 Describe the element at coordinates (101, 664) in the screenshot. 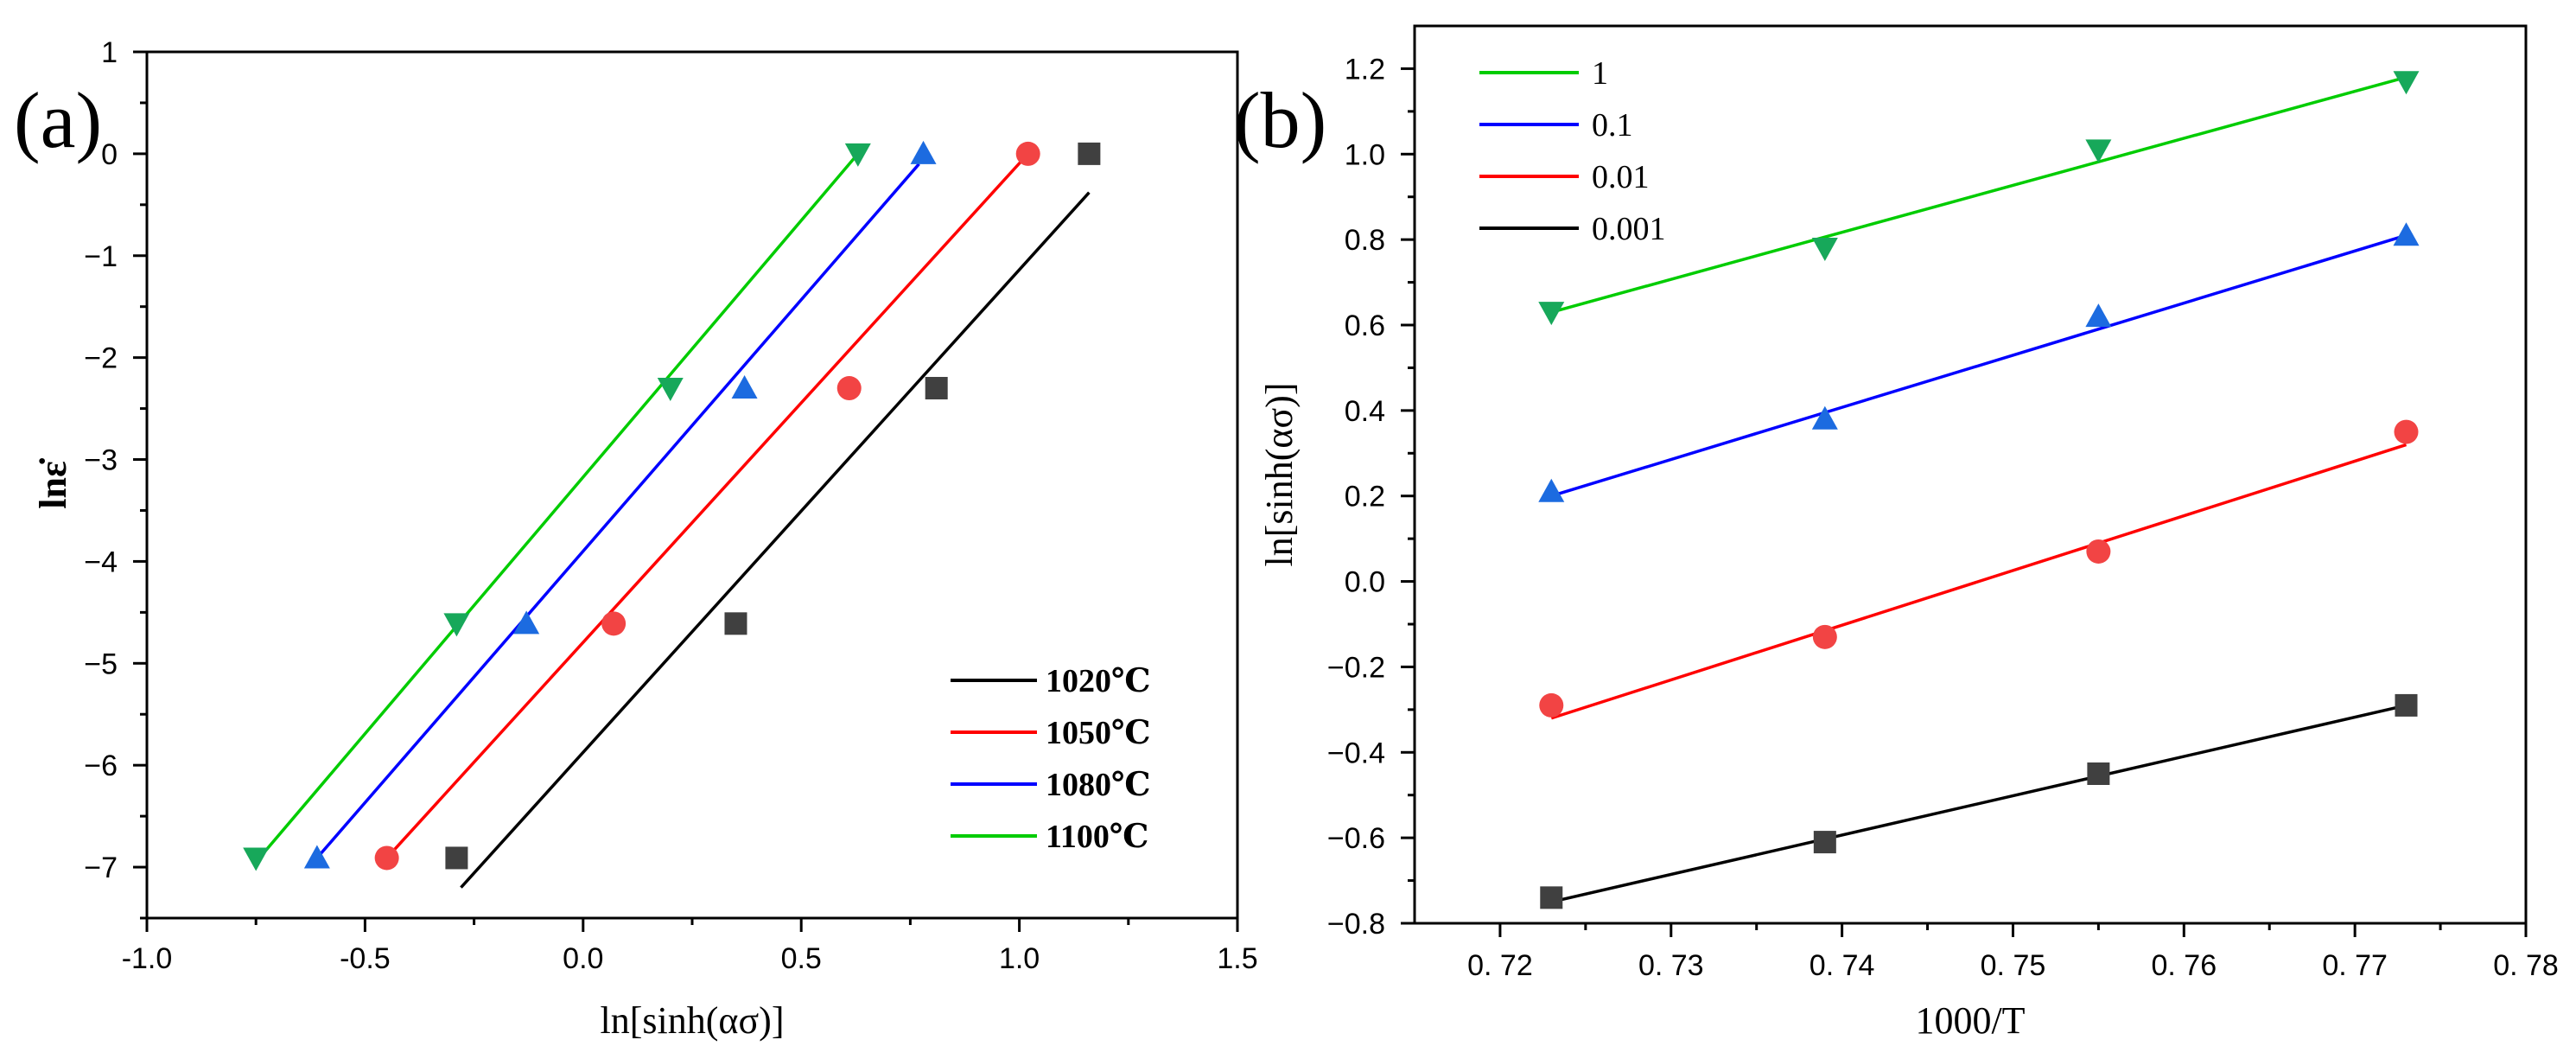

I see `panel-a-y-tick-label: −5` at that location.